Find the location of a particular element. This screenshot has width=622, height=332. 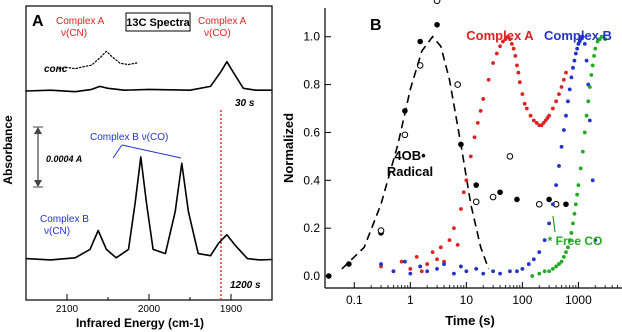

panel-b-x-tick-label: 100 is located at coordinates (522, 300).